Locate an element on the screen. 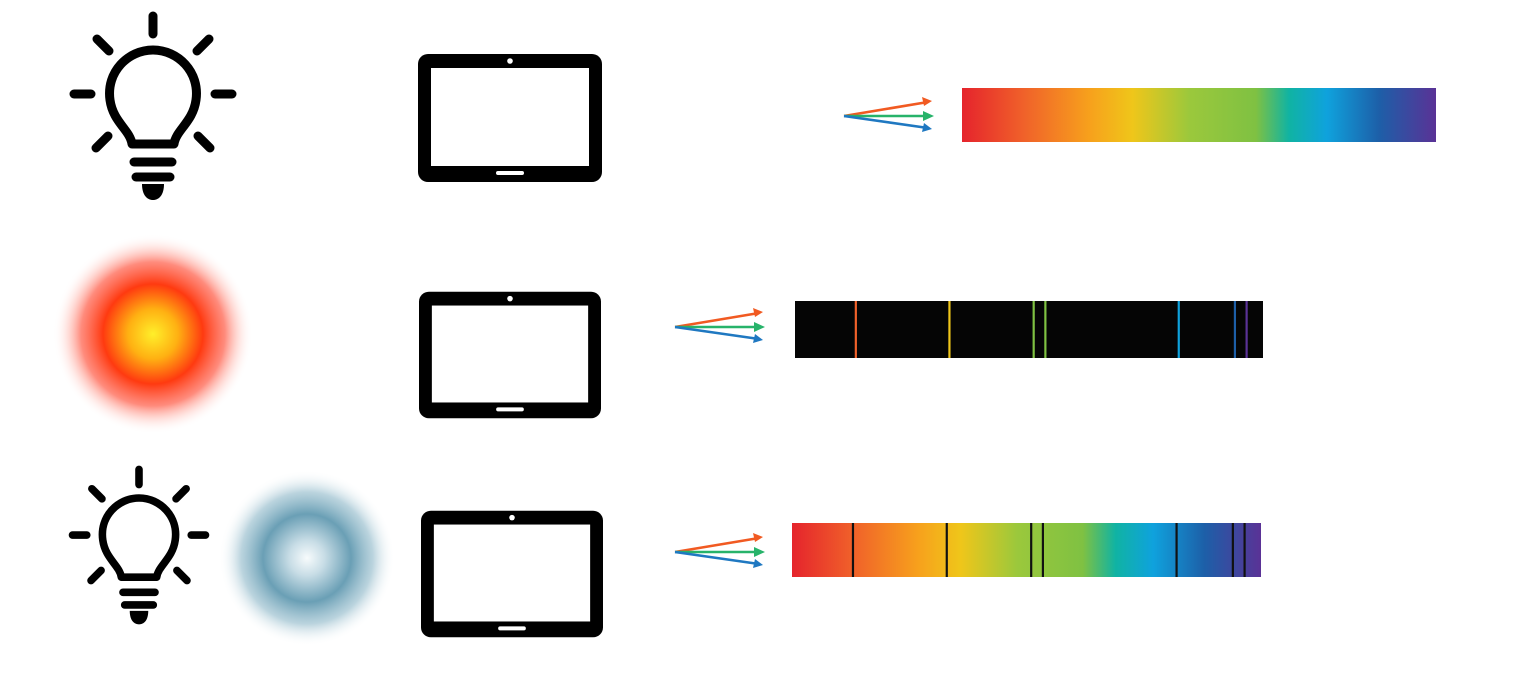 The height and width of the screenshot is (684, 1519). cool-gas-cloud-icon is located at coordinates (307, 558).